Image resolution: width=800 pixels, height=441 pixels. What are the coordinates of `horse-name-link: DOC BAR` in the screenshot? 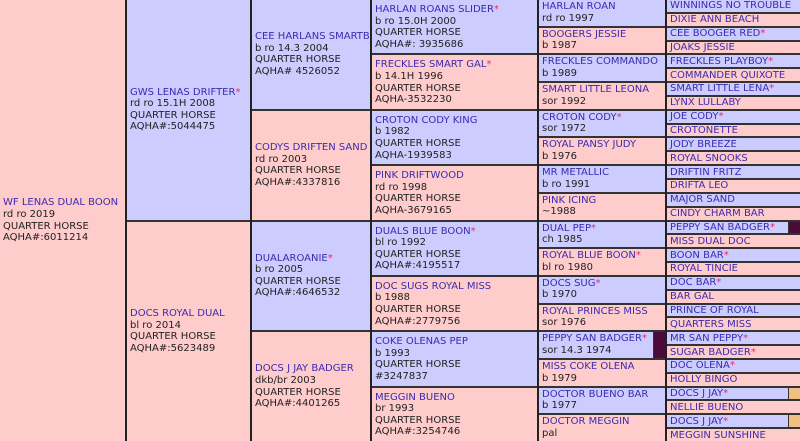 It's located at (693, 283).